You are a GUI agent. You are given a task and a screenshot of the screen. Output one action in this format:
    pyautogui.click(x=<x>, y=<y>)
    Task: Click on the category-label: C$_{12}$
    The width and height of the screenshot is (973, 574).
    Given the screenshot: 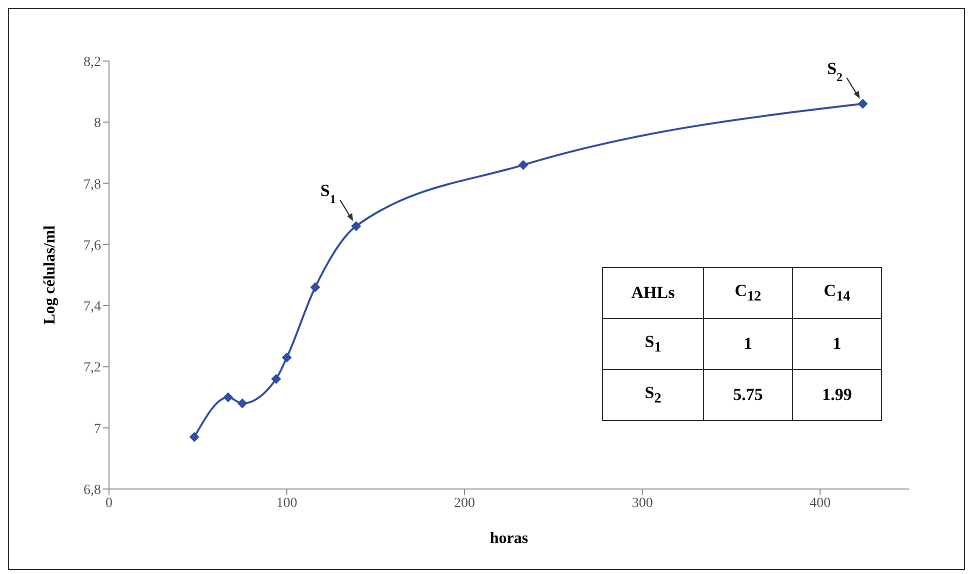 What is the action you would take?
    pyautogui.click(x=748, y=292)
    